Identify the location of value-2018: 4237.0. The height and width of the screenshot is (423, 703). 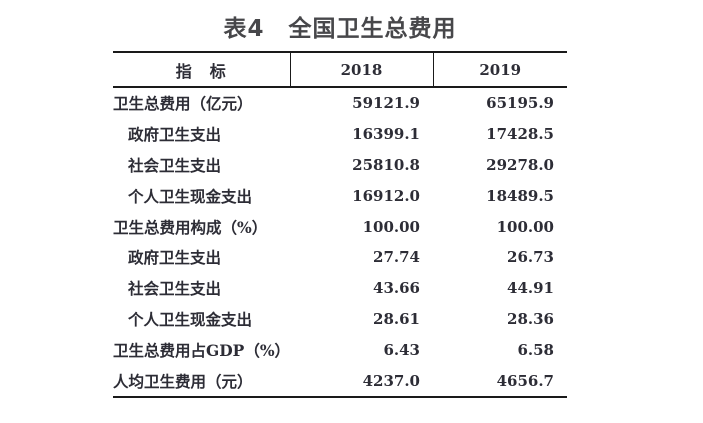
(391, 380).